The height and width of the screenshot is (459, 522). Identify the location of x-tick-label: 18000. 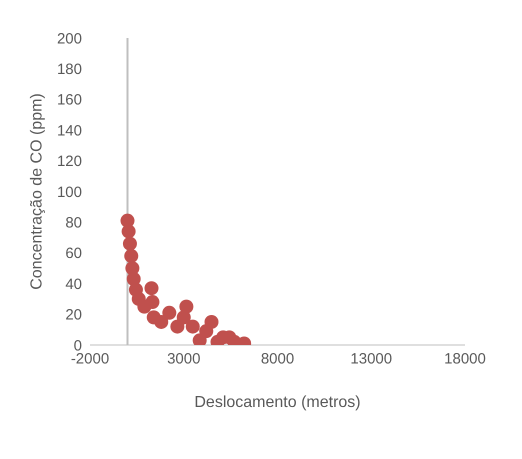
(465, 359).